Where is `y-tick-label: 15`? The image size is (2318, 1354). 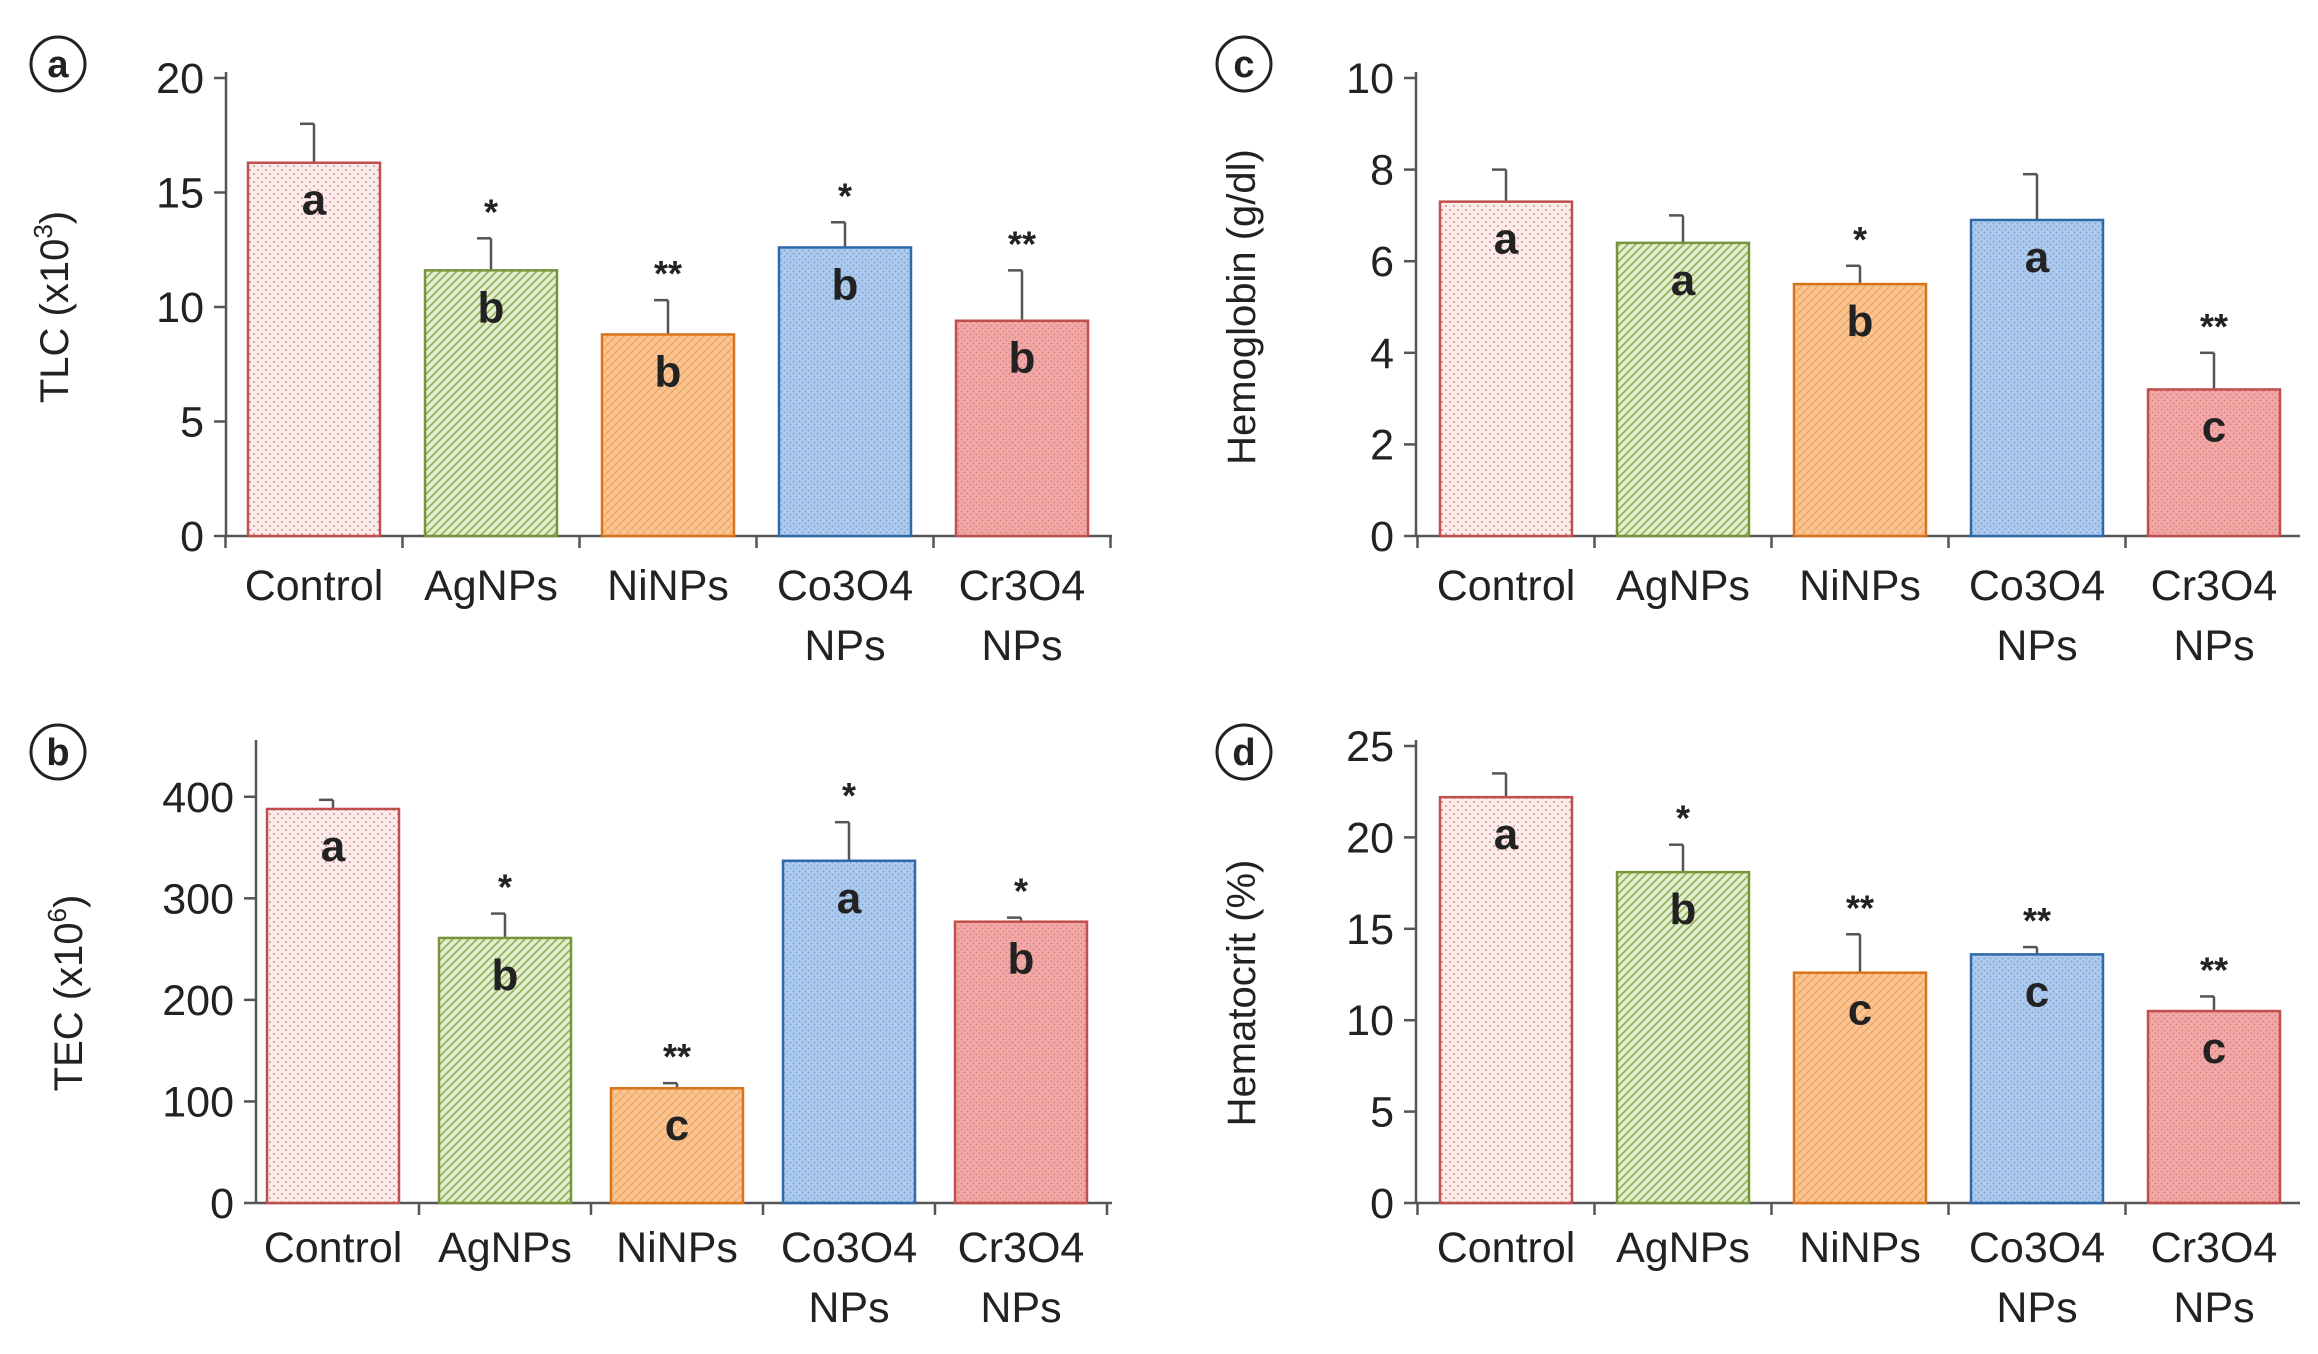 y-tick-label: 15 is located at coordinates (1370, 930).